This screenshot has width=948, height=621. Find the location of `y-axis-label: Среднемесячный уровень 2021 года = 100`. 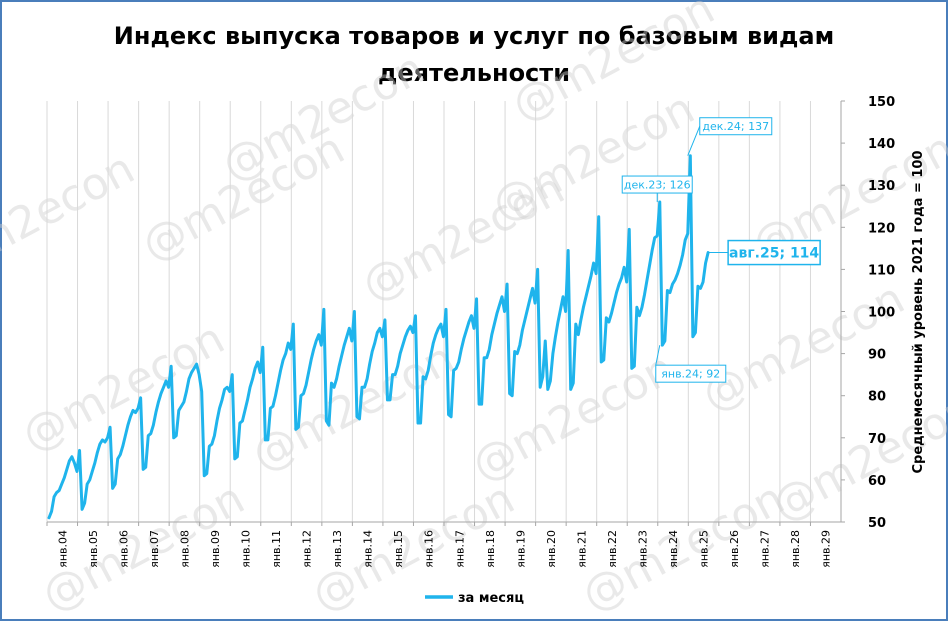

y-axis-label: Среднемесячный уровень 2021 года = 100 is located at coordinates (918, 311).